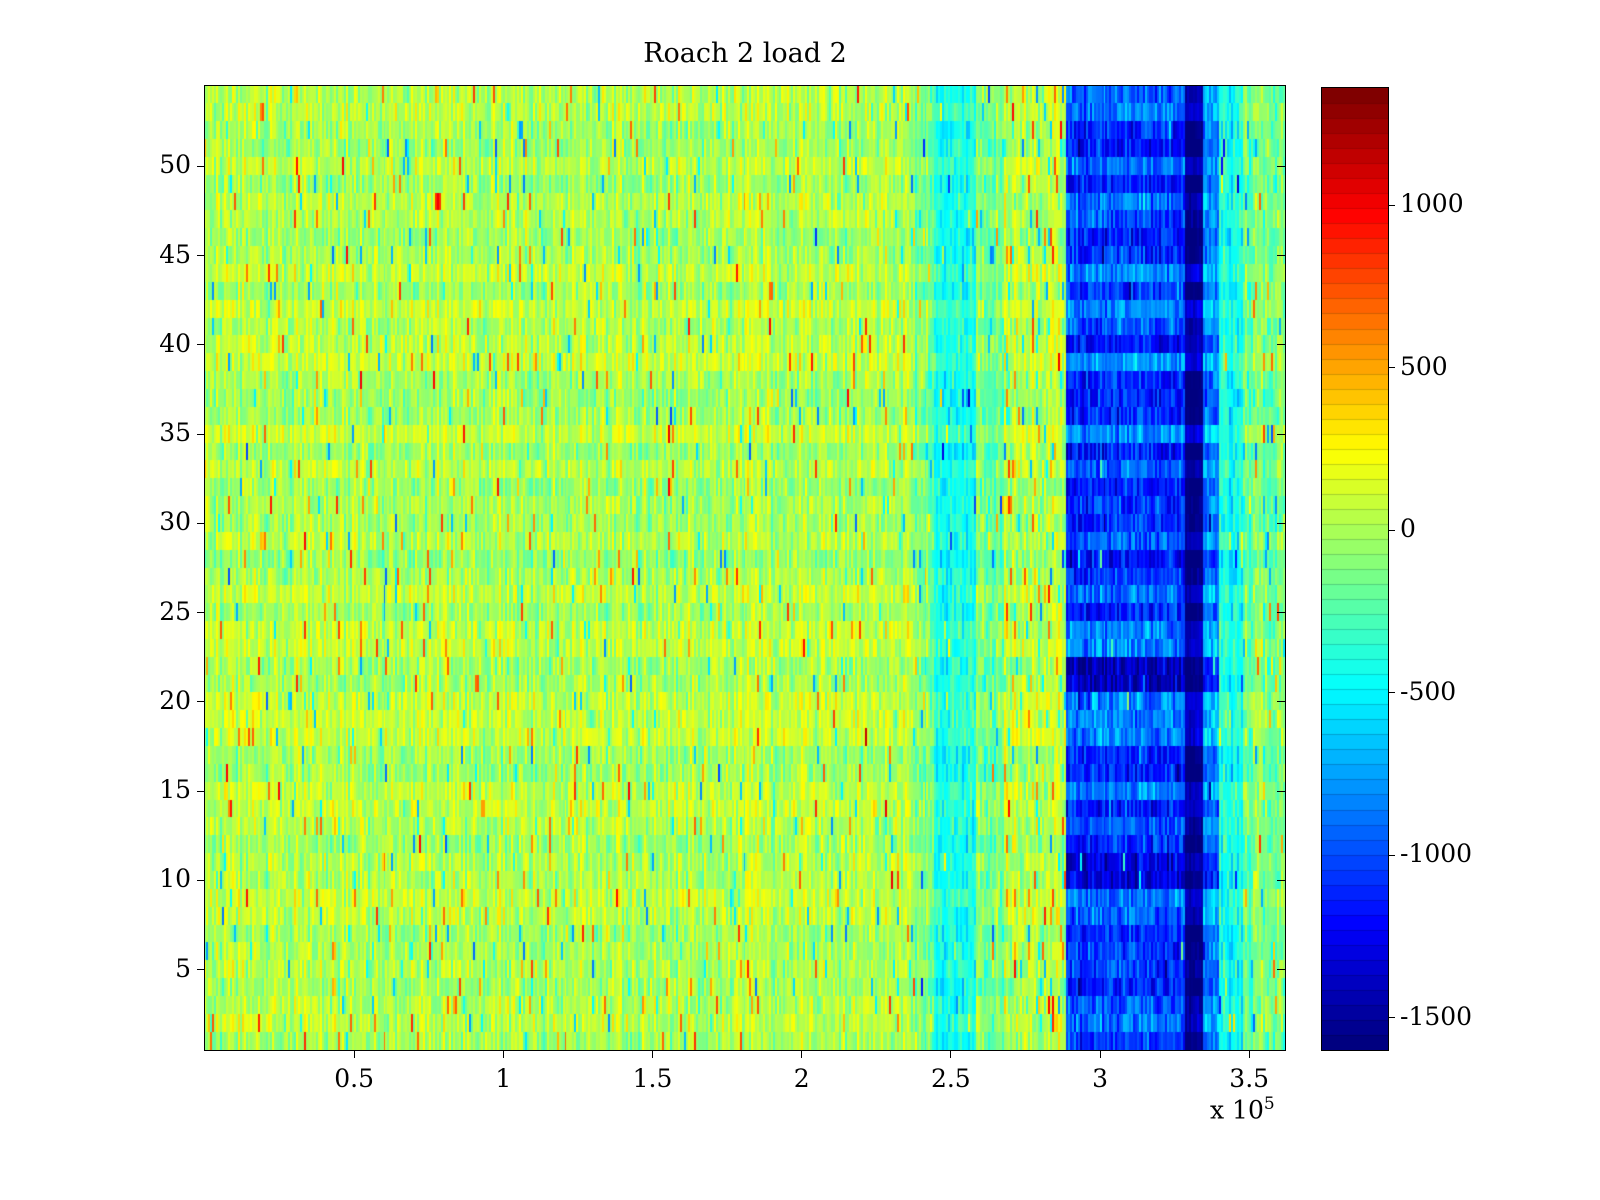  What do you see at coordinates (175, 433) in the screenshot?
I see `y-tick-label: 35` at bounding box center [175, 433].